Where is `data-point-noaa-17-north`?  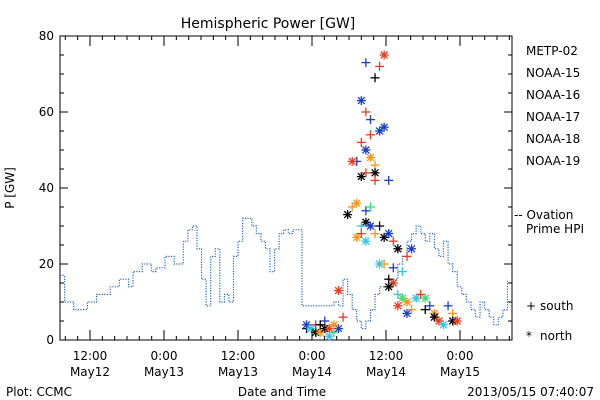 data-point-noaa-17-north is located at coordinates (425, 298).